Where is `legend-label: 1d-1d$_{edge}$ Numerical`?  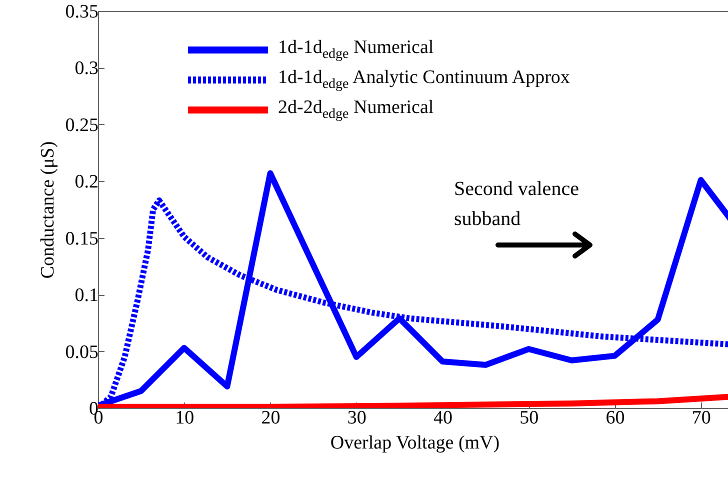
legend-label: 1d-1d$_{edge}$ Numerical is located at coordinates (356, 50).